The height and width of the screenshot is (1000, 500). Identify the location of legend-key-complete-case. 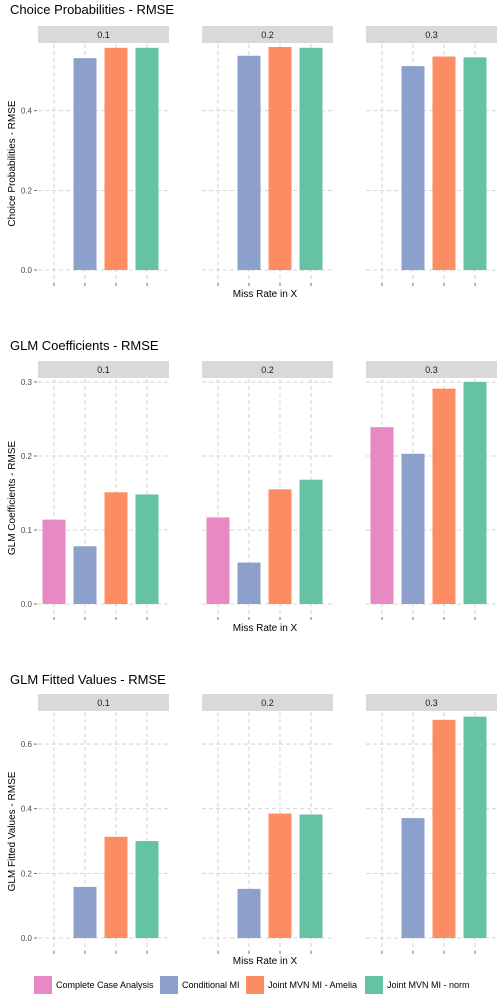
(43, 985).